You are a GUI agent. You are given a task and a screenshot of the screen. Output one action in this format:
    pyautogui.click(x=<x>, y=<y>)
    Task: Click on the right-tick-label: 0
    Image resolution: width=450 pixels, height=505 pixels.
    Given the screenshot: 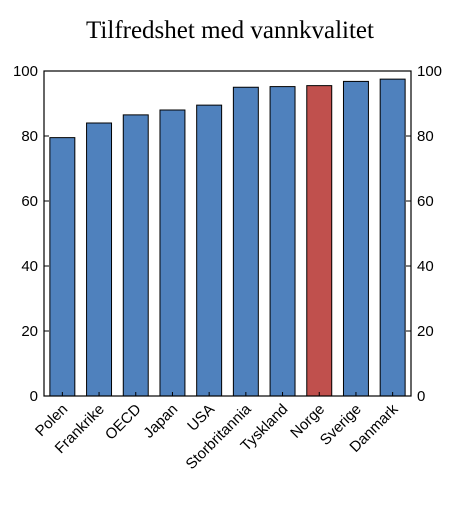 What is the action you would take?
    pyautogui.click(x=421, y=396)
    